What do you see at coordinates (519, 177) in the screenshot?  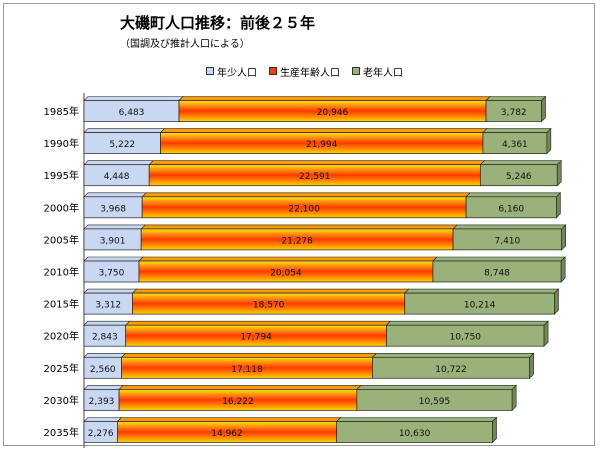 I see `data-label-elderly: 5,246` at bounding box center [519, 177].